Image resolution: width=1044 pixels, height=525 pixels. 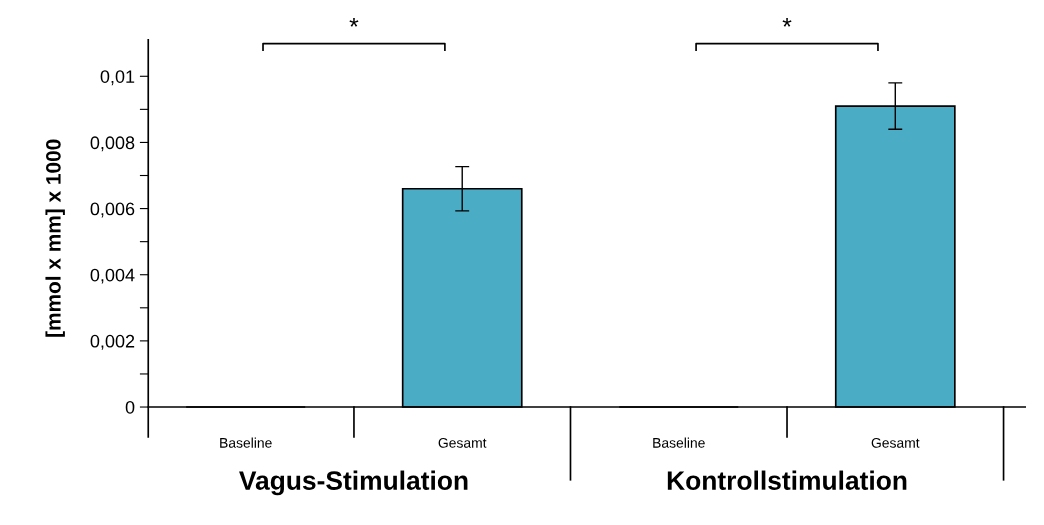 I want to click on y-tick-label: 0,002, so click(x=112, y=342).